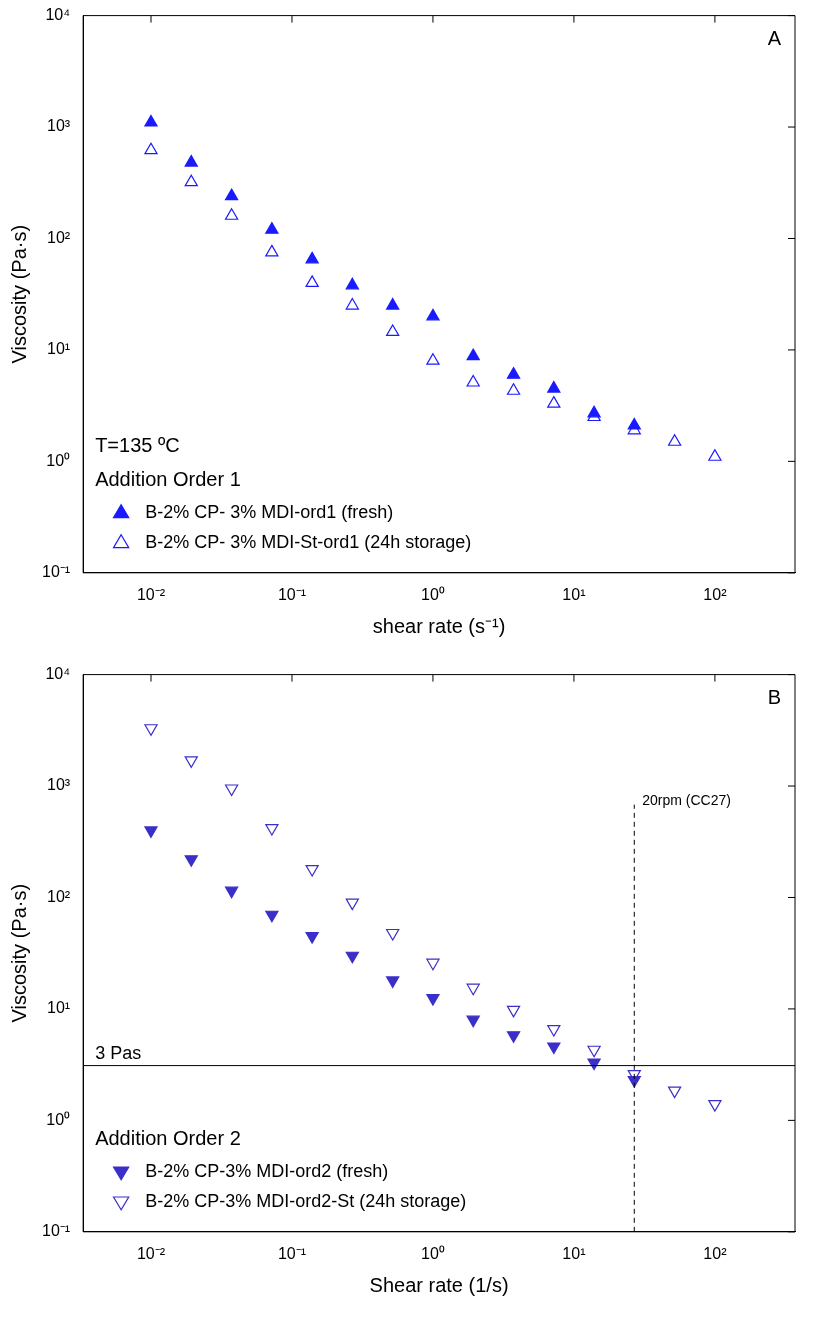 Image resolution: width=829 pixels, height=1319 pixels. What do you see at coordinates (168, 479) in the screenshot?
I see `legend-title: Addition Order 1` at bounding box center [168, 479].